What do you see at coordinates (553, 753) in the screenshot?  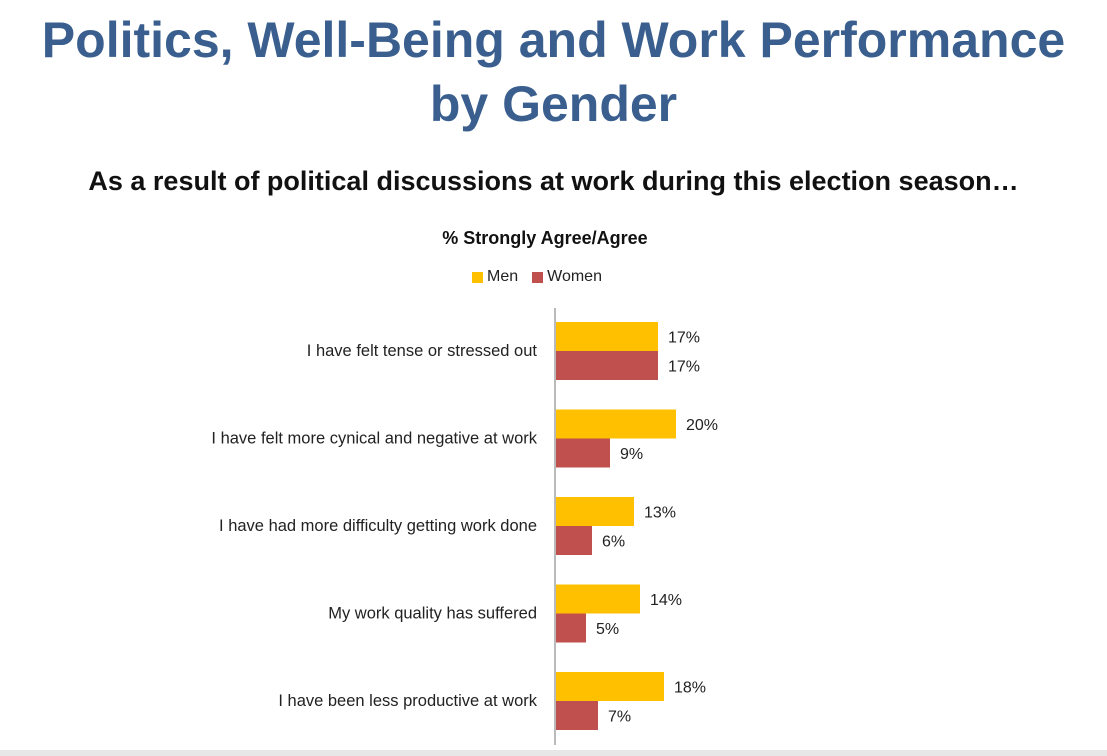 I see `slide-bottom-strip` at bounding box center [553, 753].